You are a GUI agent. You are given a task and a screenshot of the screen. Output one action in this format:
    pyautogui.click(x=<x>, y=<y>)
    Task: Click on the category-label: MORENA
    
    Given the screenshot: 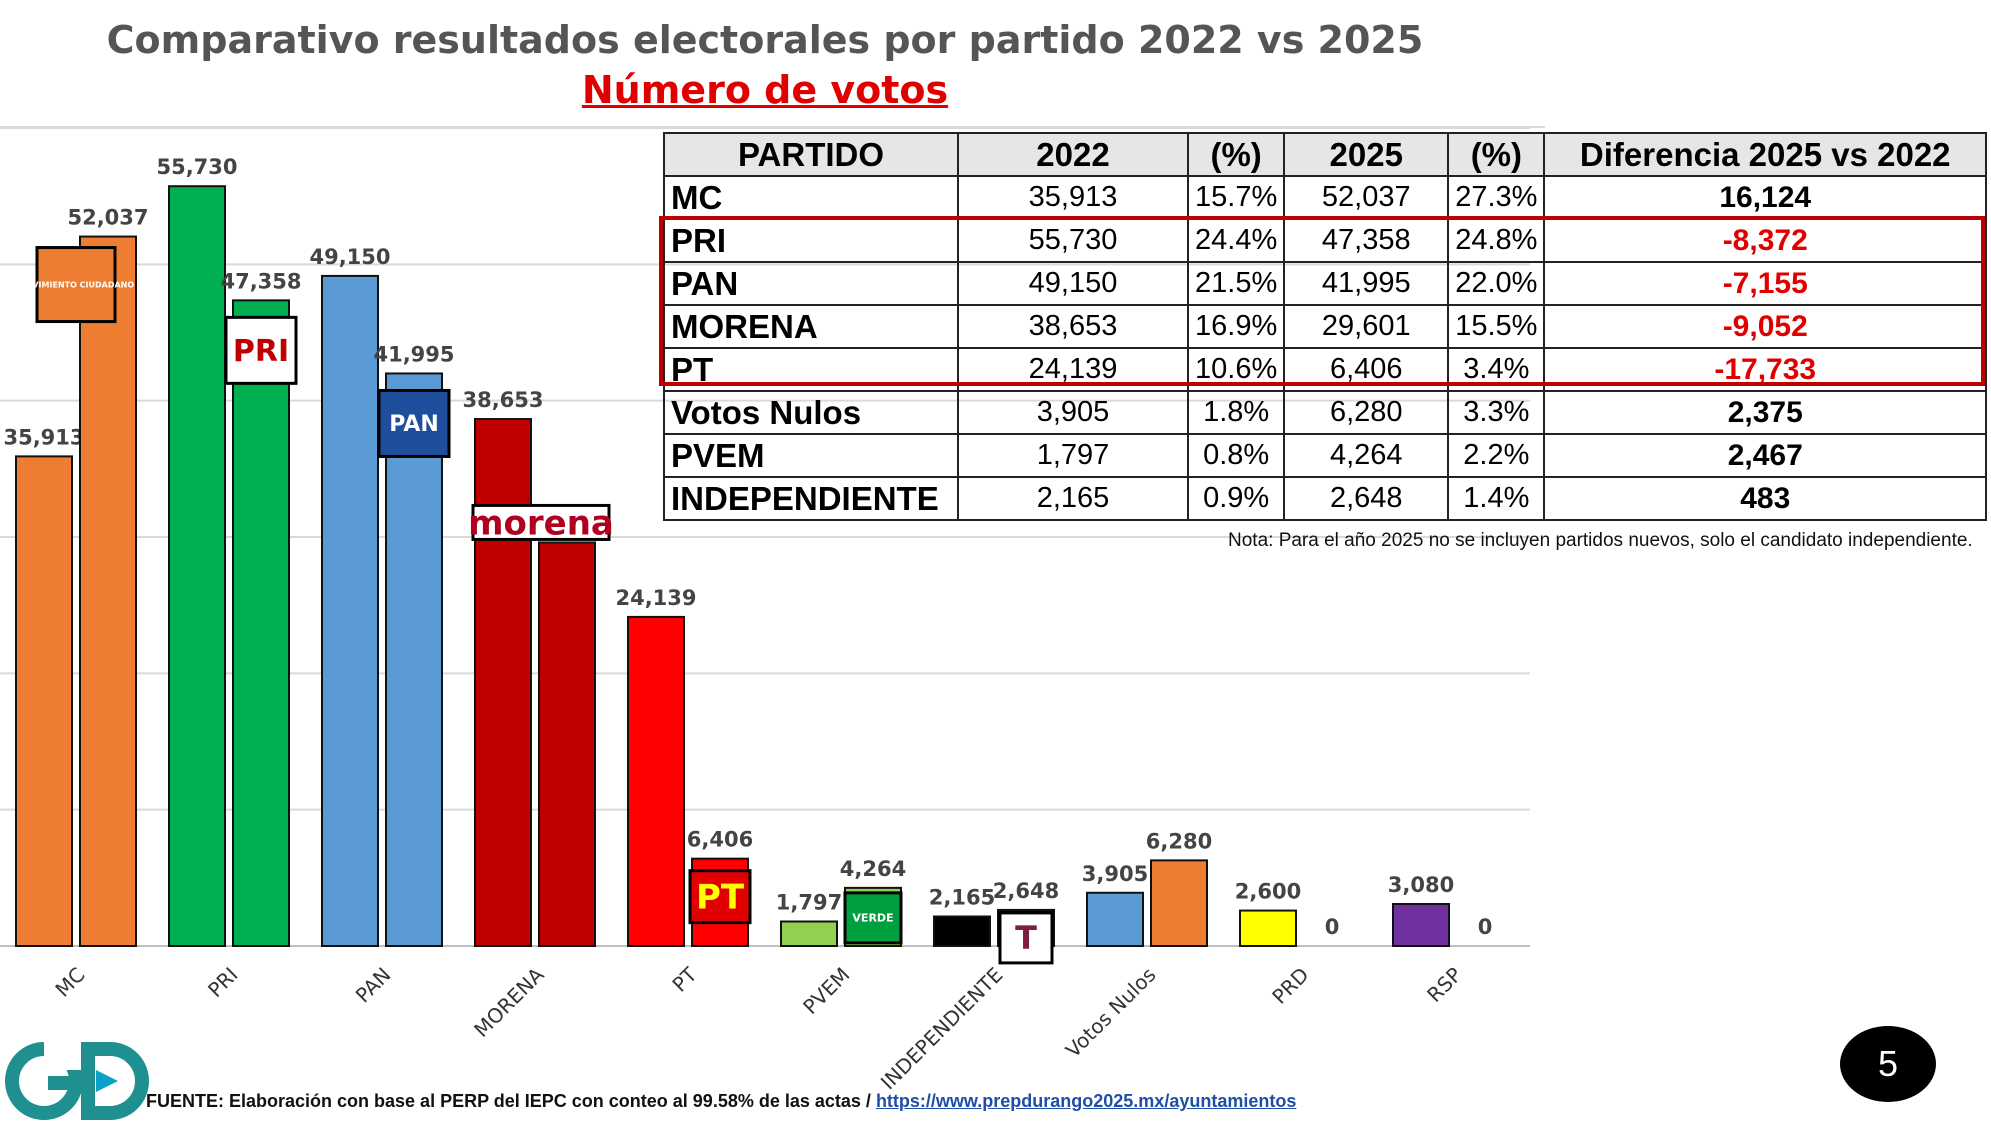 What is the action you would take?
    pyautogui.click(x=509, y=1002)
    